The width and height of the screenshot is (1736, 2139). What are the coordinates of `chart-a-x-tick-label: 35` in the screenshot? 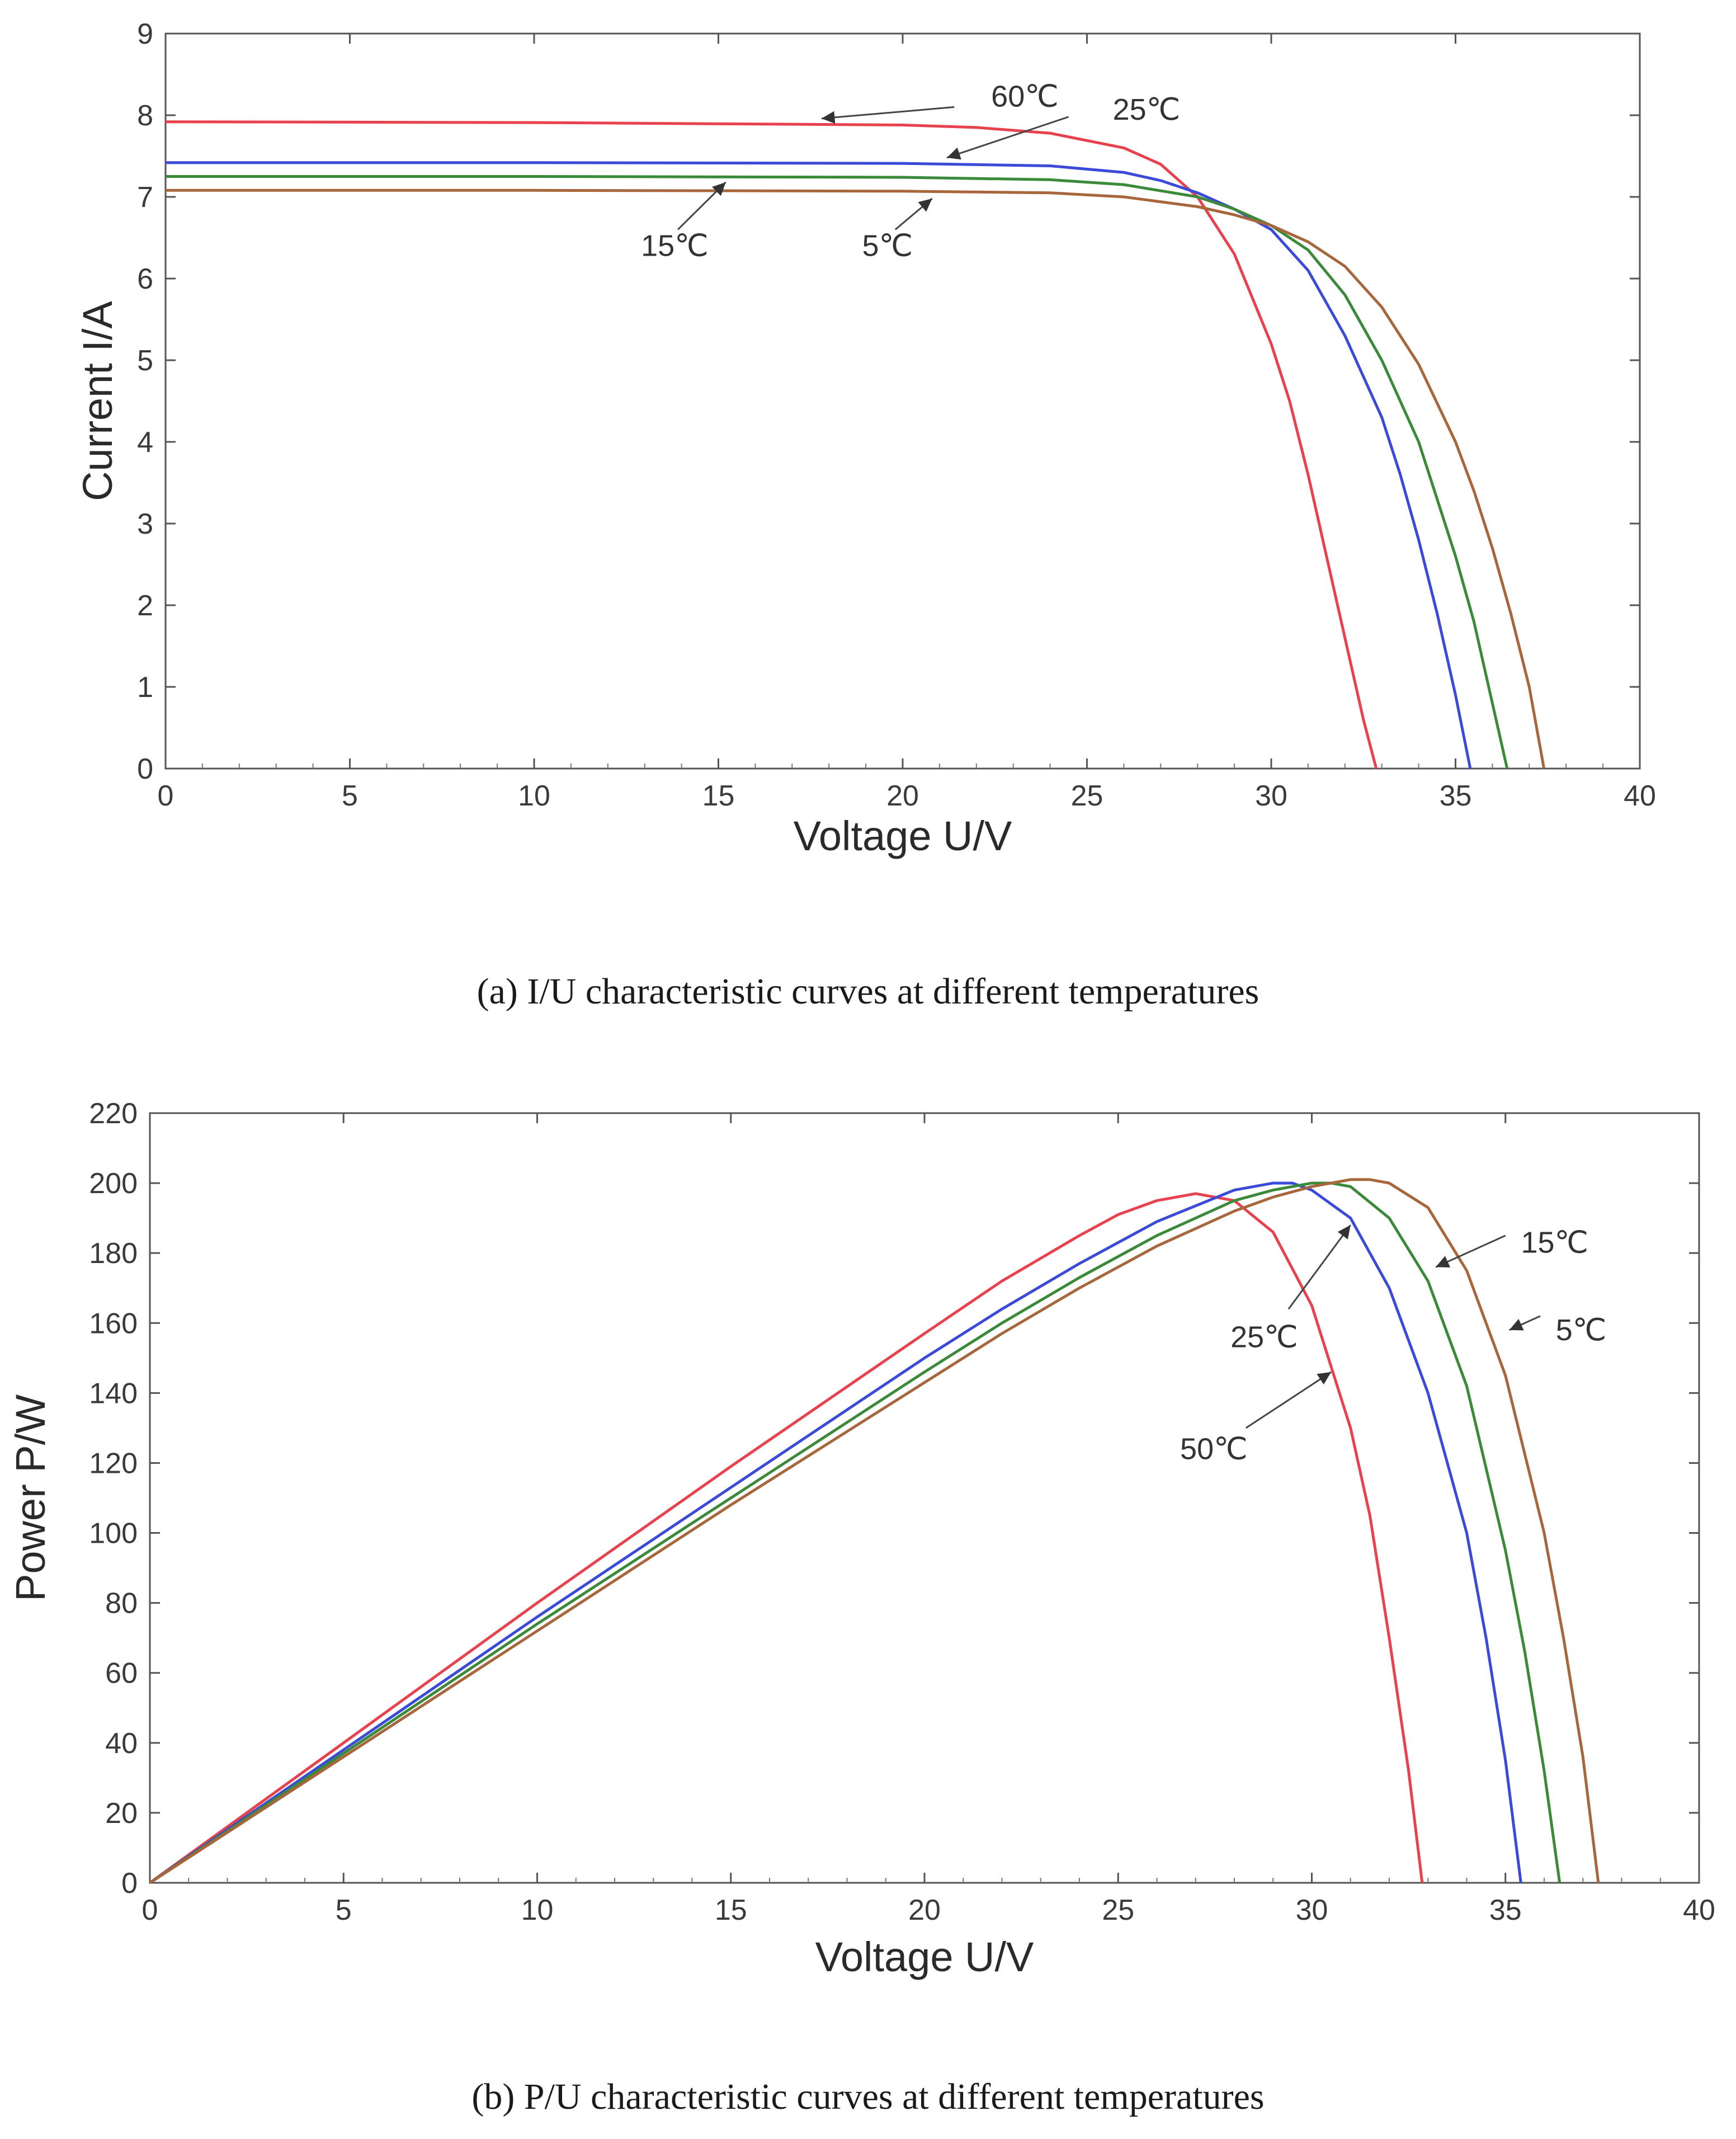 It's located at (1456, 796).